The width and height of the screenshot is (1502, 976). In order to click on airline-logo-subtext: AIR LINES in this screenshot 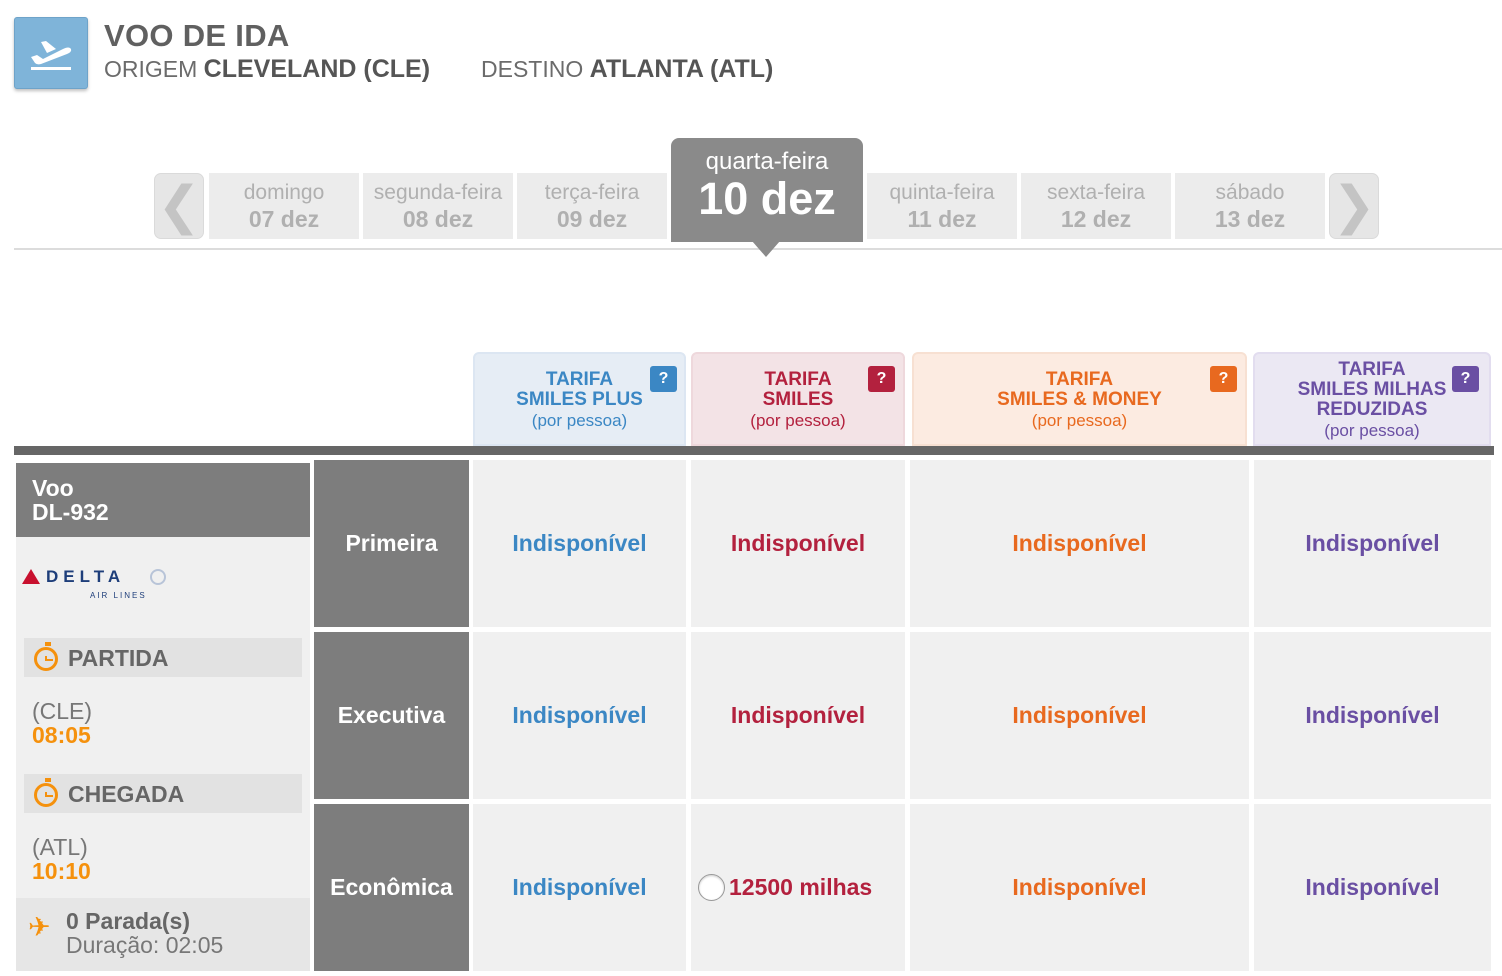, I will do `click(118, 595)`.